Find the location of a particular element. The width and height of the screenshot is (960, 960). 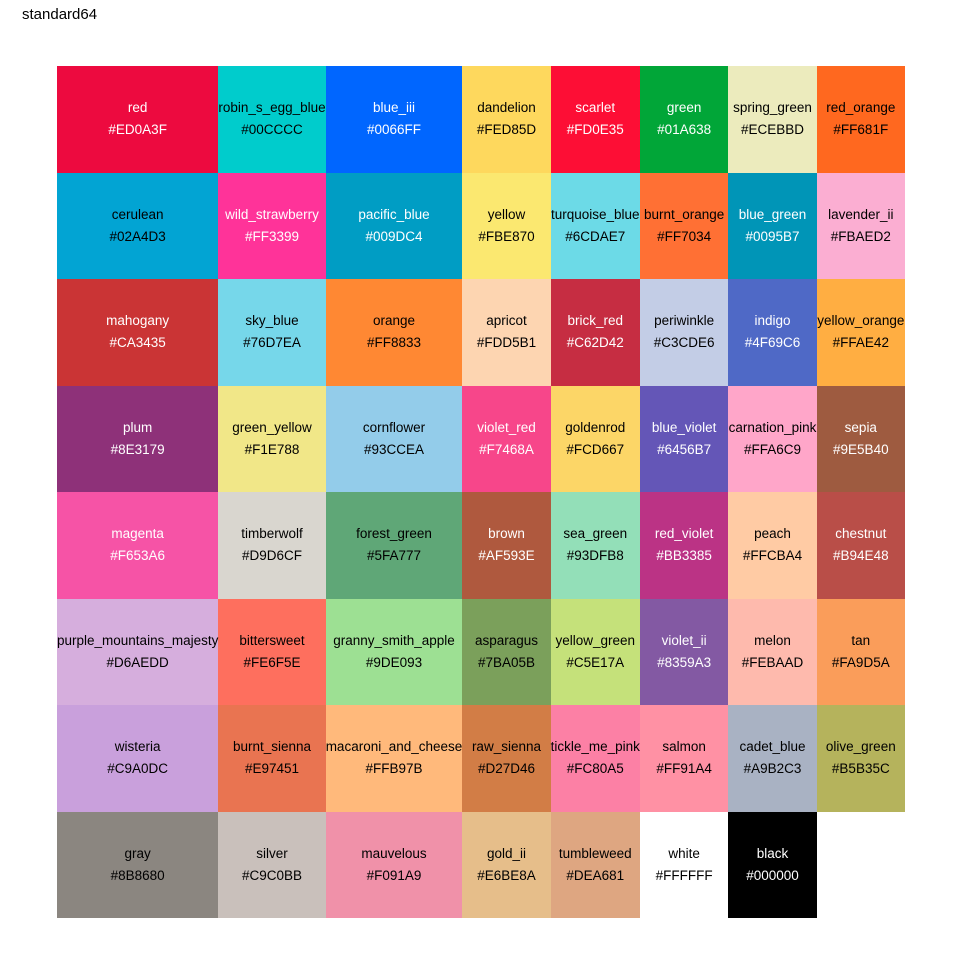

swatch-name-label: magenta is located at coordinates (137, 534).